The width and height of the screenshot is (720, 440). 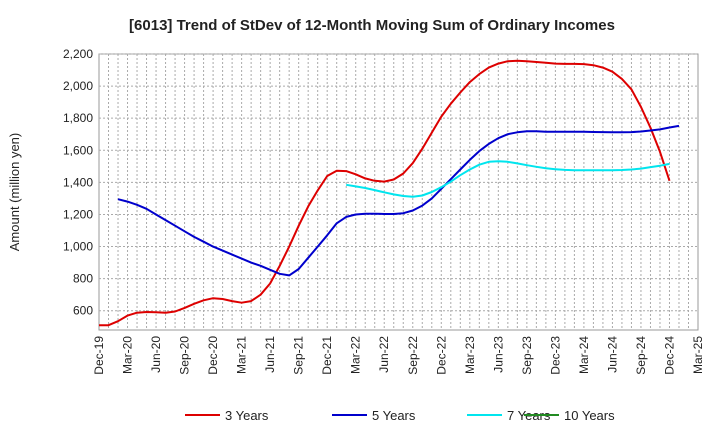 What do you see at coordinates (78, 150) in the screenshot?
I see `y-tick-label: 1,600` at bounding box center [78, 150].